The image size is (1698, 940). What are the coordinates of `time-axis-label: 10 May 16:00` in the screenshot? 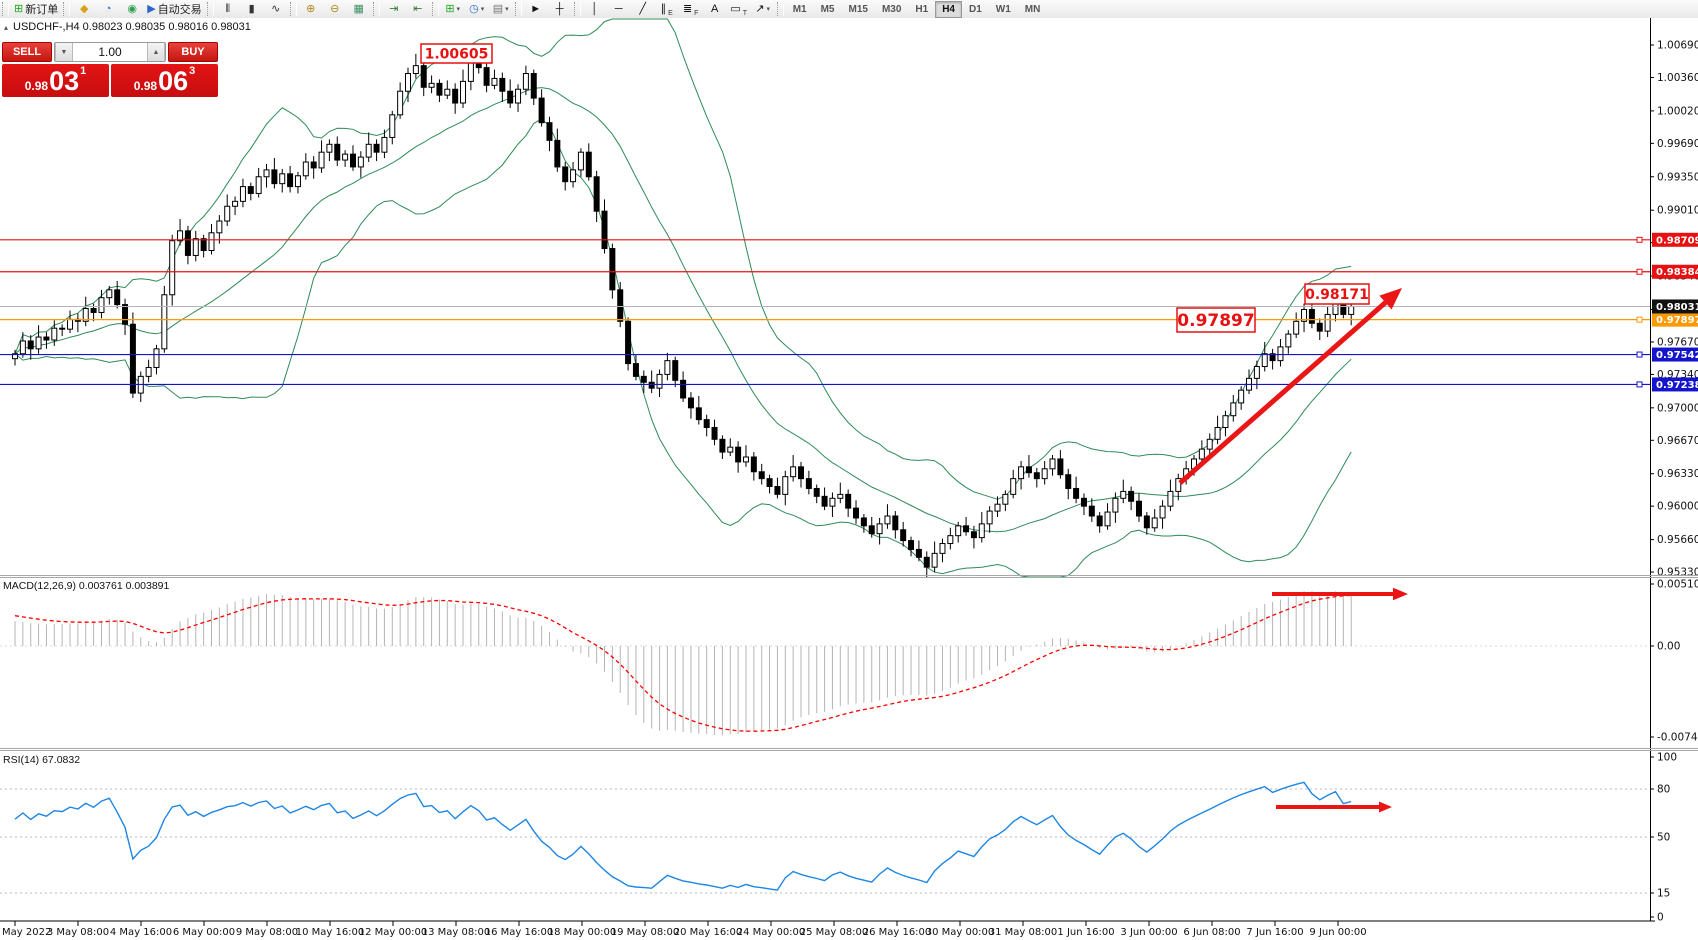 It's located at (330, 932).